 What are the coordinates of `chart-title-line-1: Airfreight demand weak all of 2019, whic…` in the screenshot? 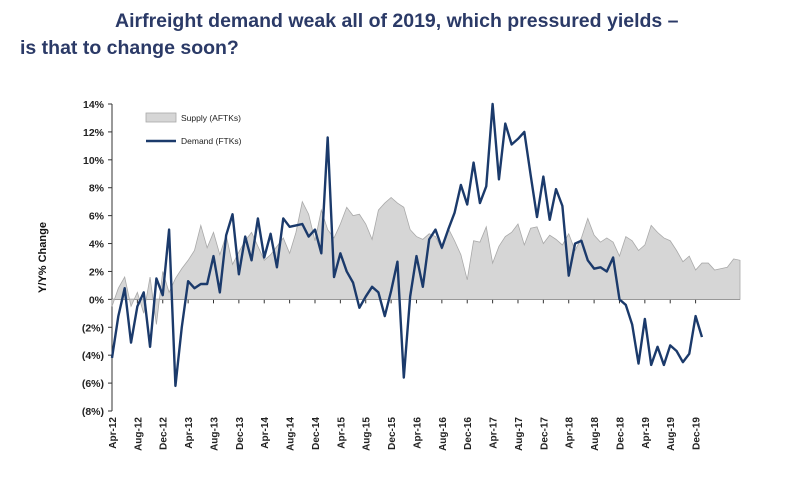 It's located at (397, 21).